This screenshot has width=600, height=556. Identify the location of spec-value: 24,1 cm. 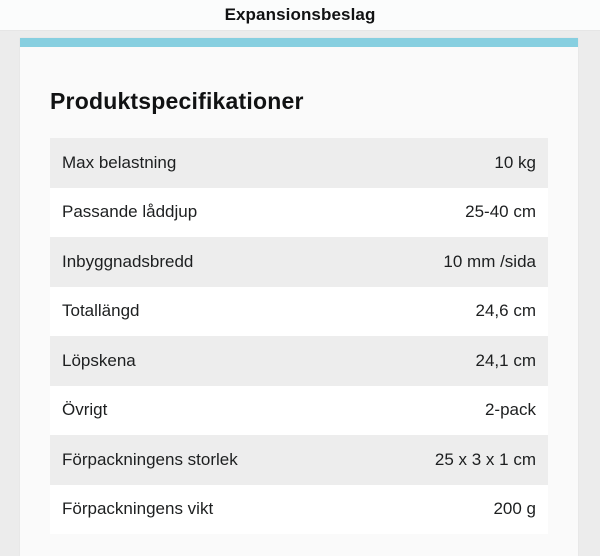
(505, 360).